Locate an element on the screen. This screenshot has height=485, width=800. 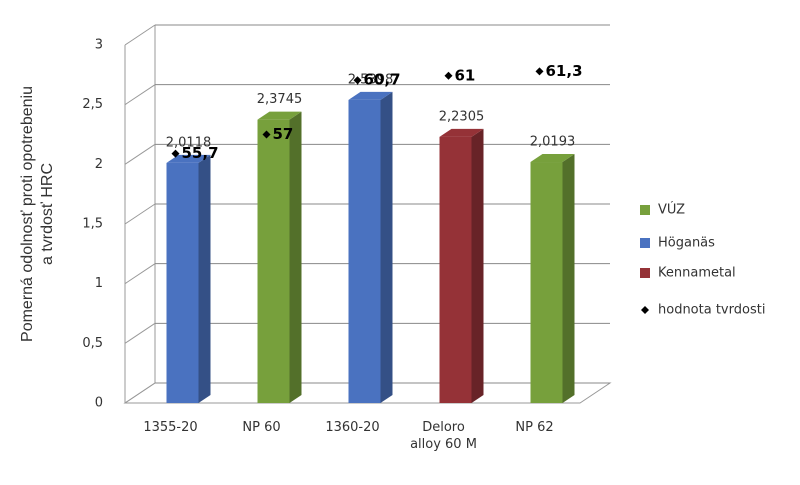
hardness-label: 61,3 is located at coordinates (564, 71).